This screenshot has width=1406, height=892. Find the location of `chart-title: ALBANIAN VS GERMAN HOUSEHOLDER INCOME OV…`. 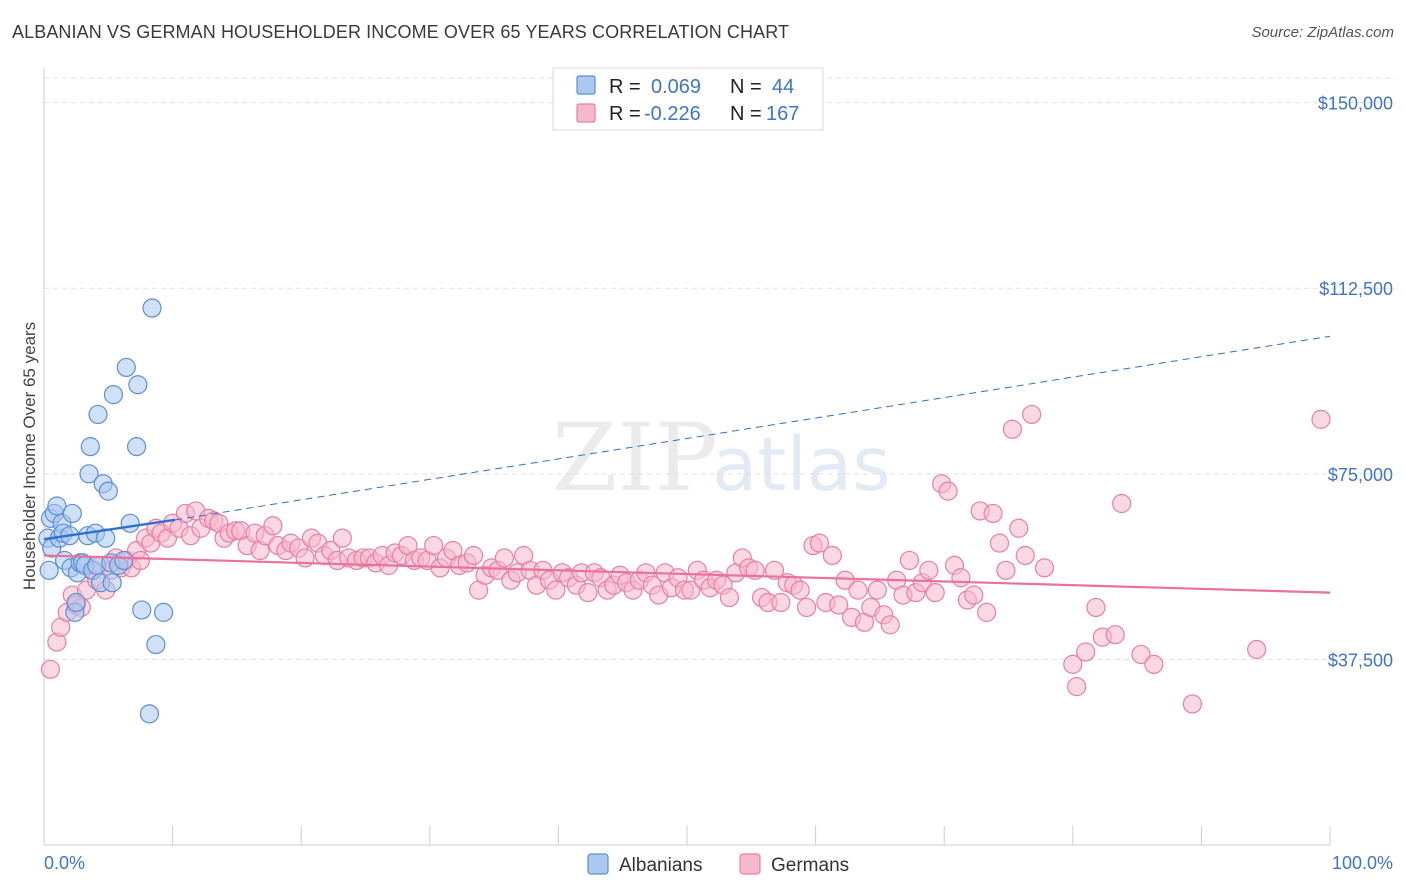

chart-title: ALBANIAN VS GERMAN HOUSEHOLDER INCOME OV… is located at coordinates (401, 32).